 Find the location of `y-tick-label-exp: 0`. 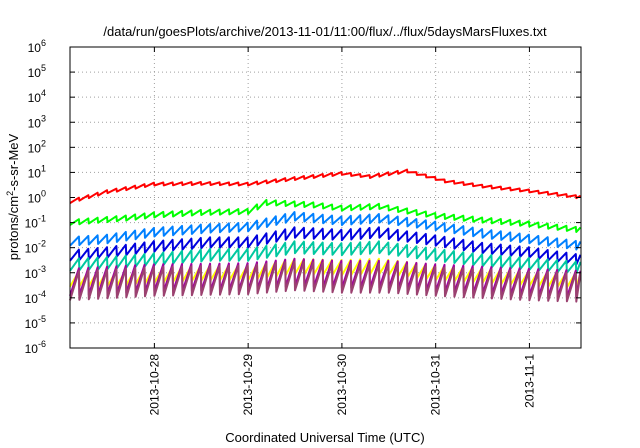

y-tick-label-exp: 0 is located at coordinates (43, 194).